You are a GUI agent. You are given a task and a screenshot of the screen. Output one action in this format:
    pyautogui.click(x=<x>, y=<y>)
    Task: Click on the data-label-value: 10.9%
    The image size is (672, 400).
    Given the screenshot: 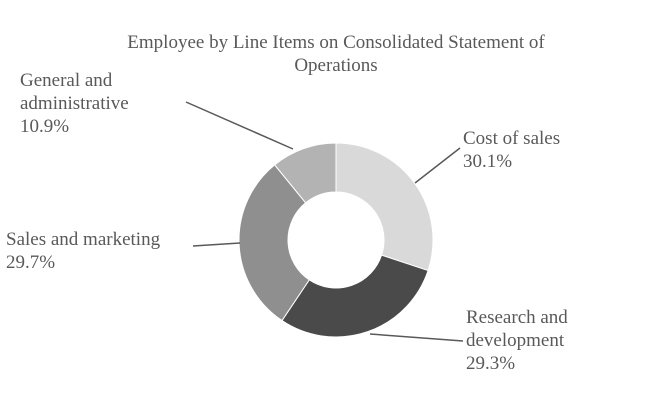 What is the action you would take?
    pyautogui.click(x=44, y=126)
    